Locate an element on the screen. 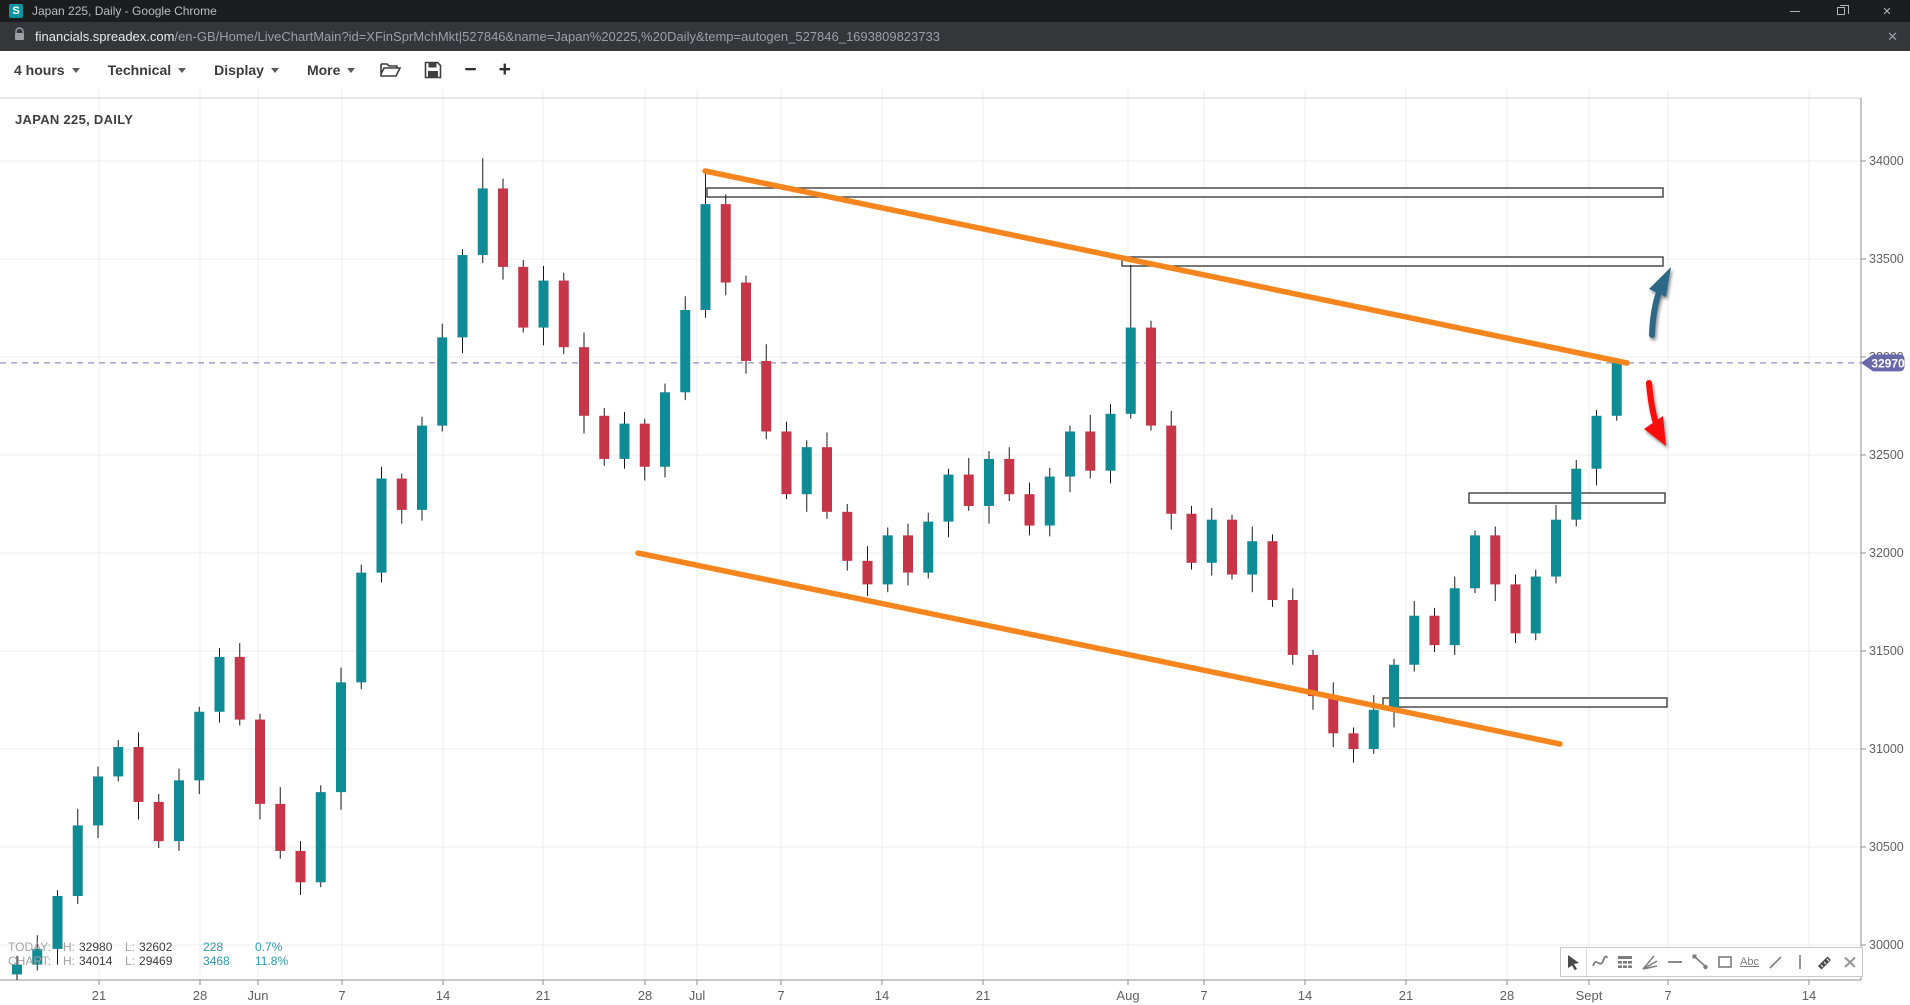 Image resolution: width=1910 pixels, height=1005 pixels. text-tool: Abc is located at coordinates (1749, 962).